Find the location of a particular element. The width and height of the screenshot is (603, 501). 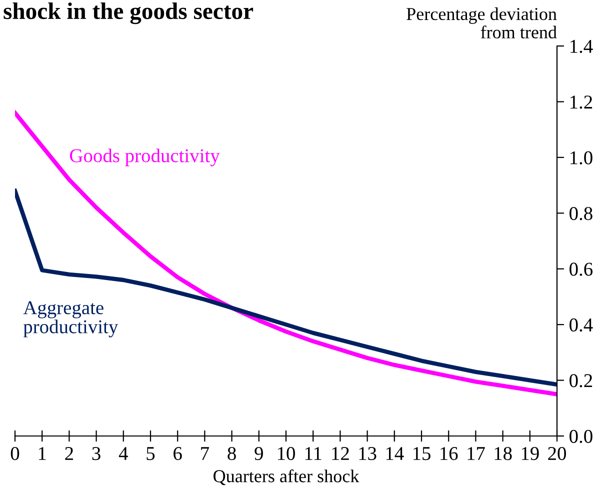

x-tick-label: 3 is located at coordinates (96, 453).